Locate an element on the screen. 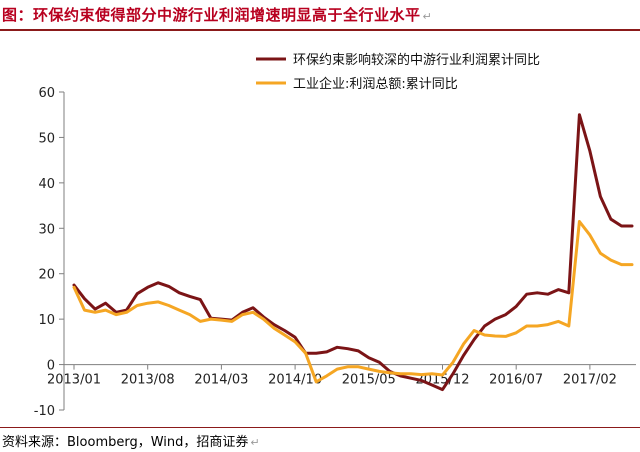  chart-title: 图：环保约束使得部分中游行业利润增速明显高于全行业水平 ↵ is located at coordinates (217, 14).